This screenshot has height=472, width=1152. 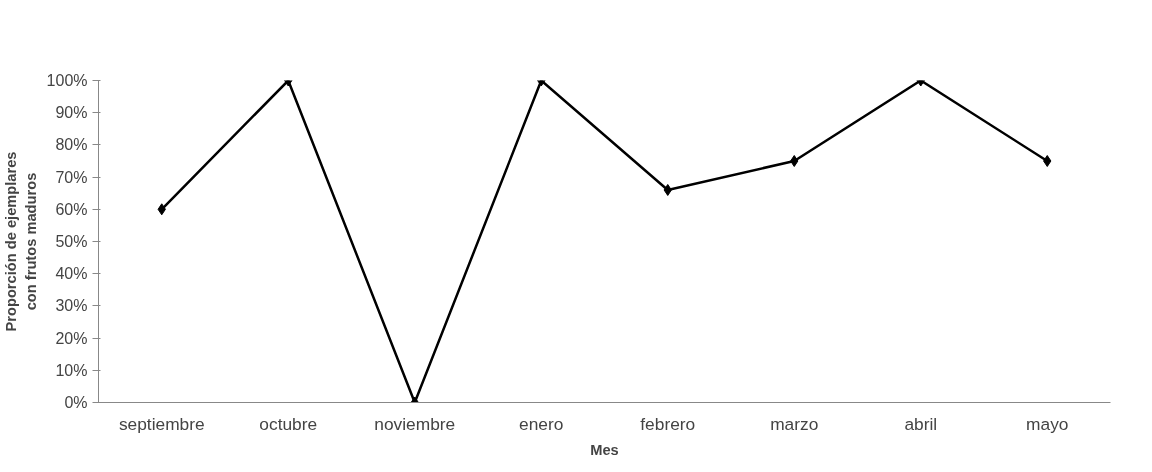 What do you see at coordinates (71, 209) in the screenshot?
I see `y-tick-label: 60%` at bounding box center [71, 209].